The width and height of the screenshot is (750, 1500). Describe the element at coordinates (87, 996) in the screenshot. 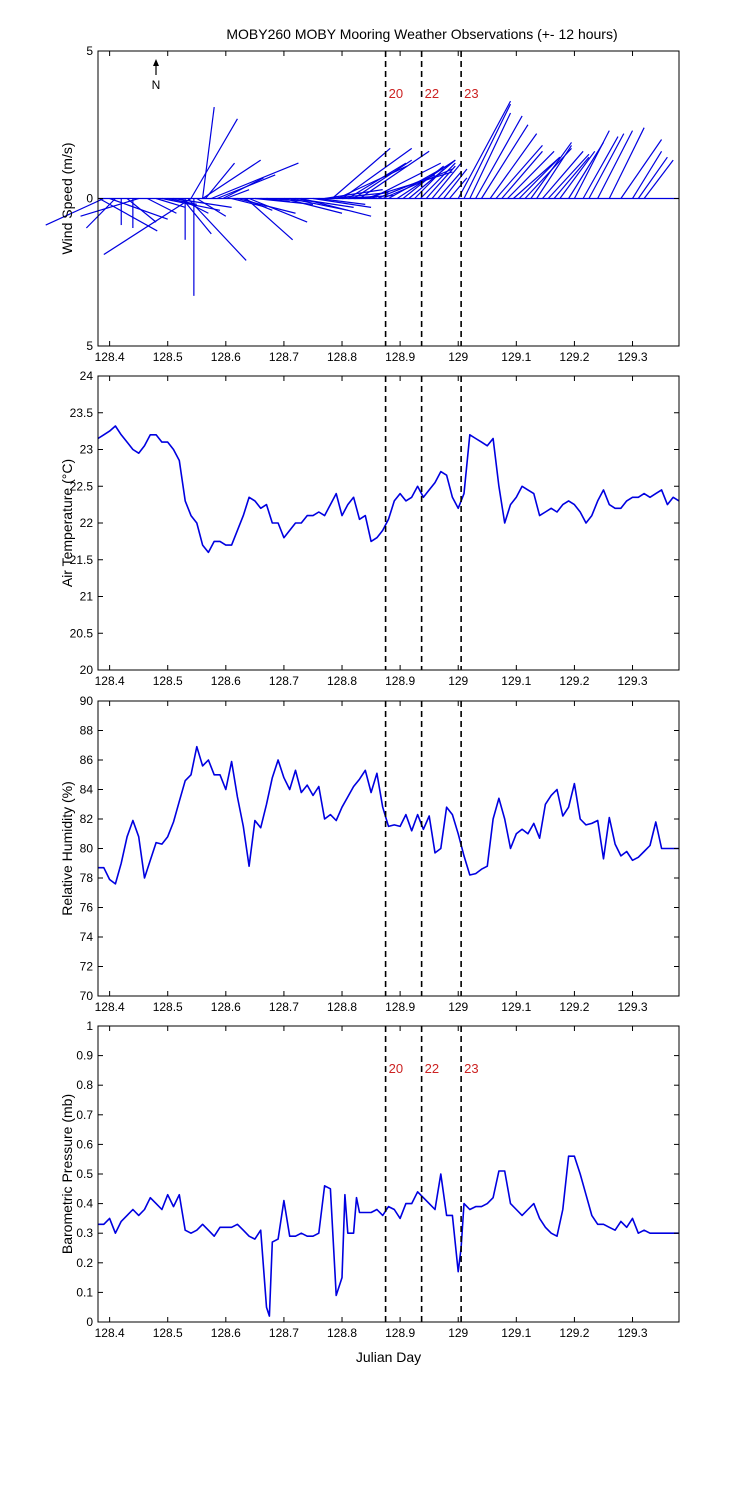

I see `y-tick-label: 70` at that location.